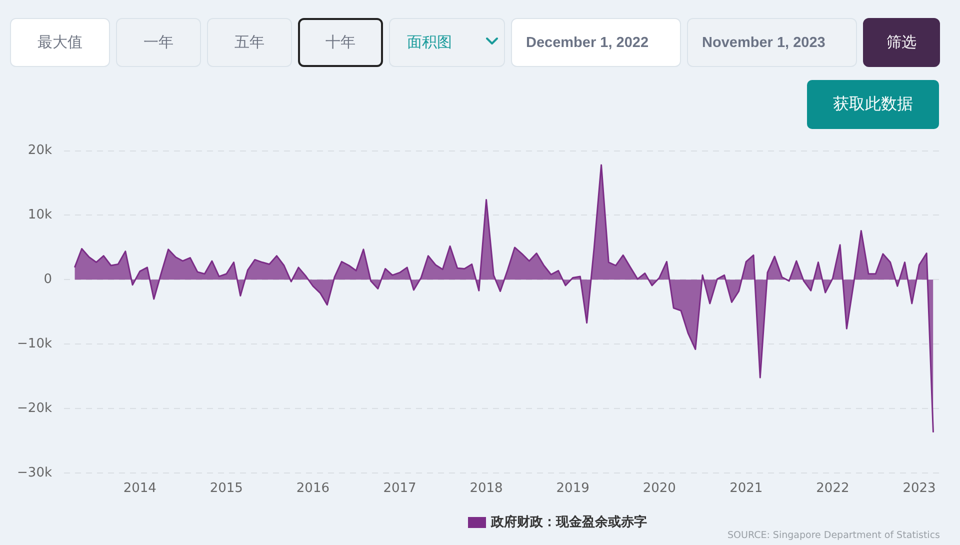 The image size is (960, 545). Describe the element at coordinates (901, 42) in the screenshot. I see `text: 筛选` at that location.